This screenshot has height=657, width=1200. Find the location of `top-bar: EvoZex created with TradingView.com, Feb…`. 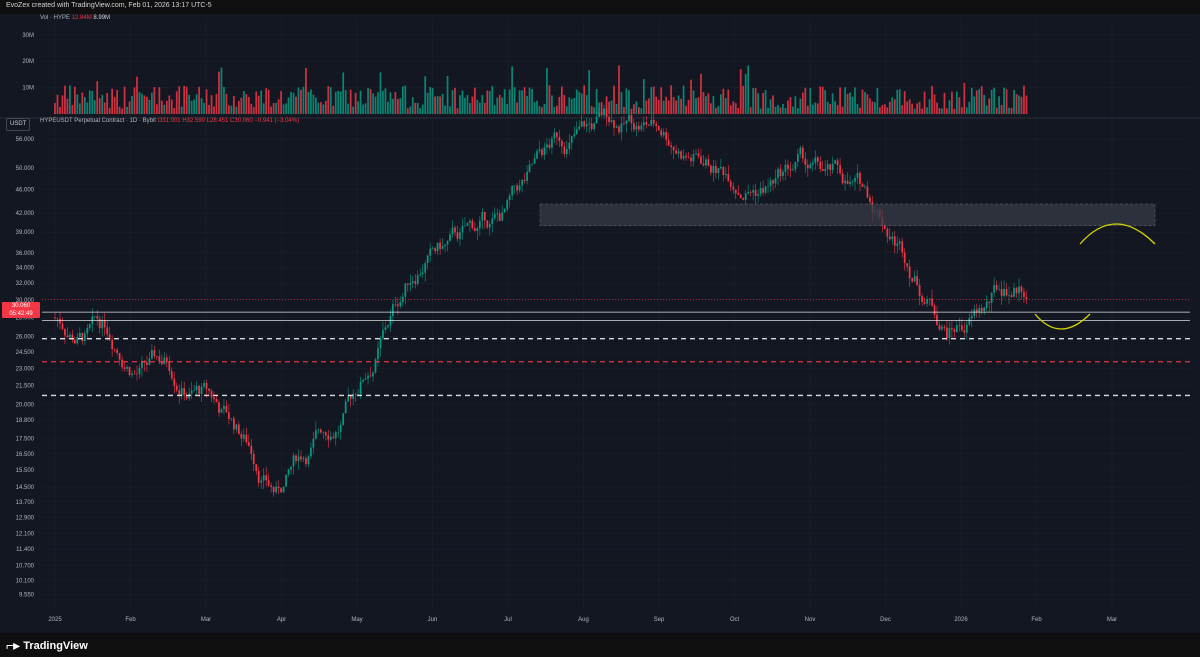

top-bar: EvoZex created with TradingView.com, Feb… is located at coordinates (600, 7).